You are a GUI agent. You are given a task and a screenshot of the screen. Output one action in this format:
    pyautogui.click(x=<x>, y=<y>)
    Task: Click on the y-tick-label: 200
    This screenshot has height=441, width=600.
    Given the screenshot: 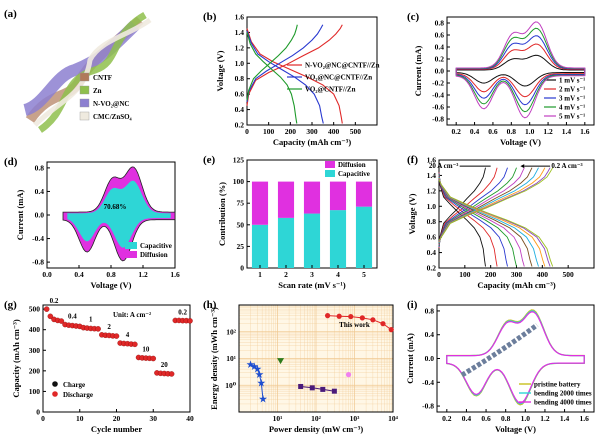 What is the action you would take?
    pyautogui.click(x=35, y=370)
    